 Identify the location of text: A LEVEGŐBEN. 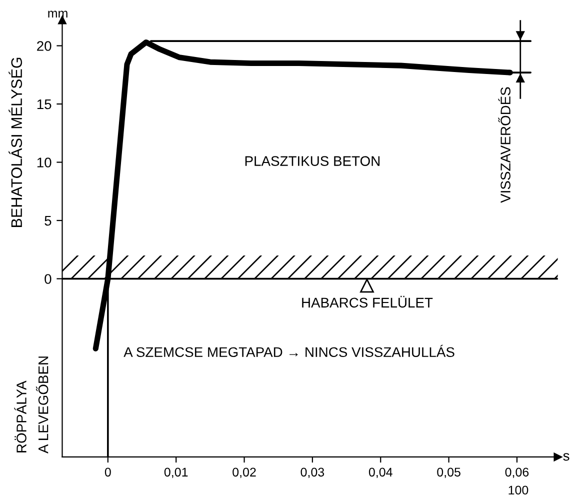
(42, 405).